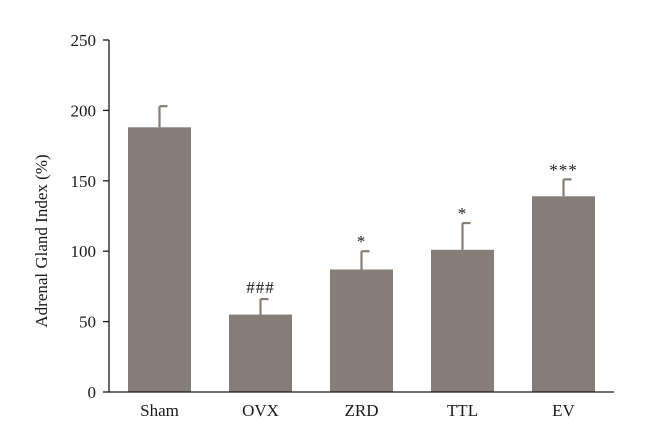 Image resolution: width=660 pixels, height=447 pixels. Describe the element at coordinates (362, 410) in the screenshot. I see `x-tick-label-zrd: ZRD` at that location.